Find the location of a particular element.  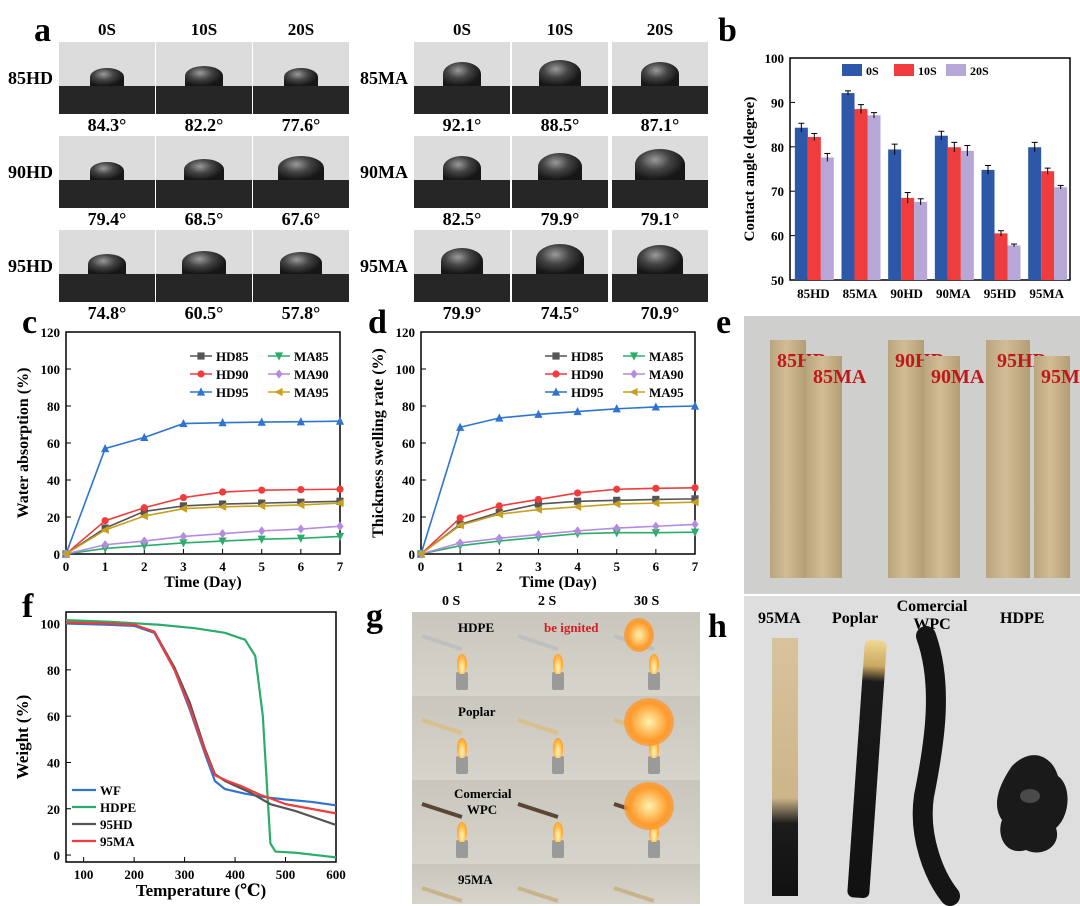

panel-label-a: a is located at coordinates (42, 30).